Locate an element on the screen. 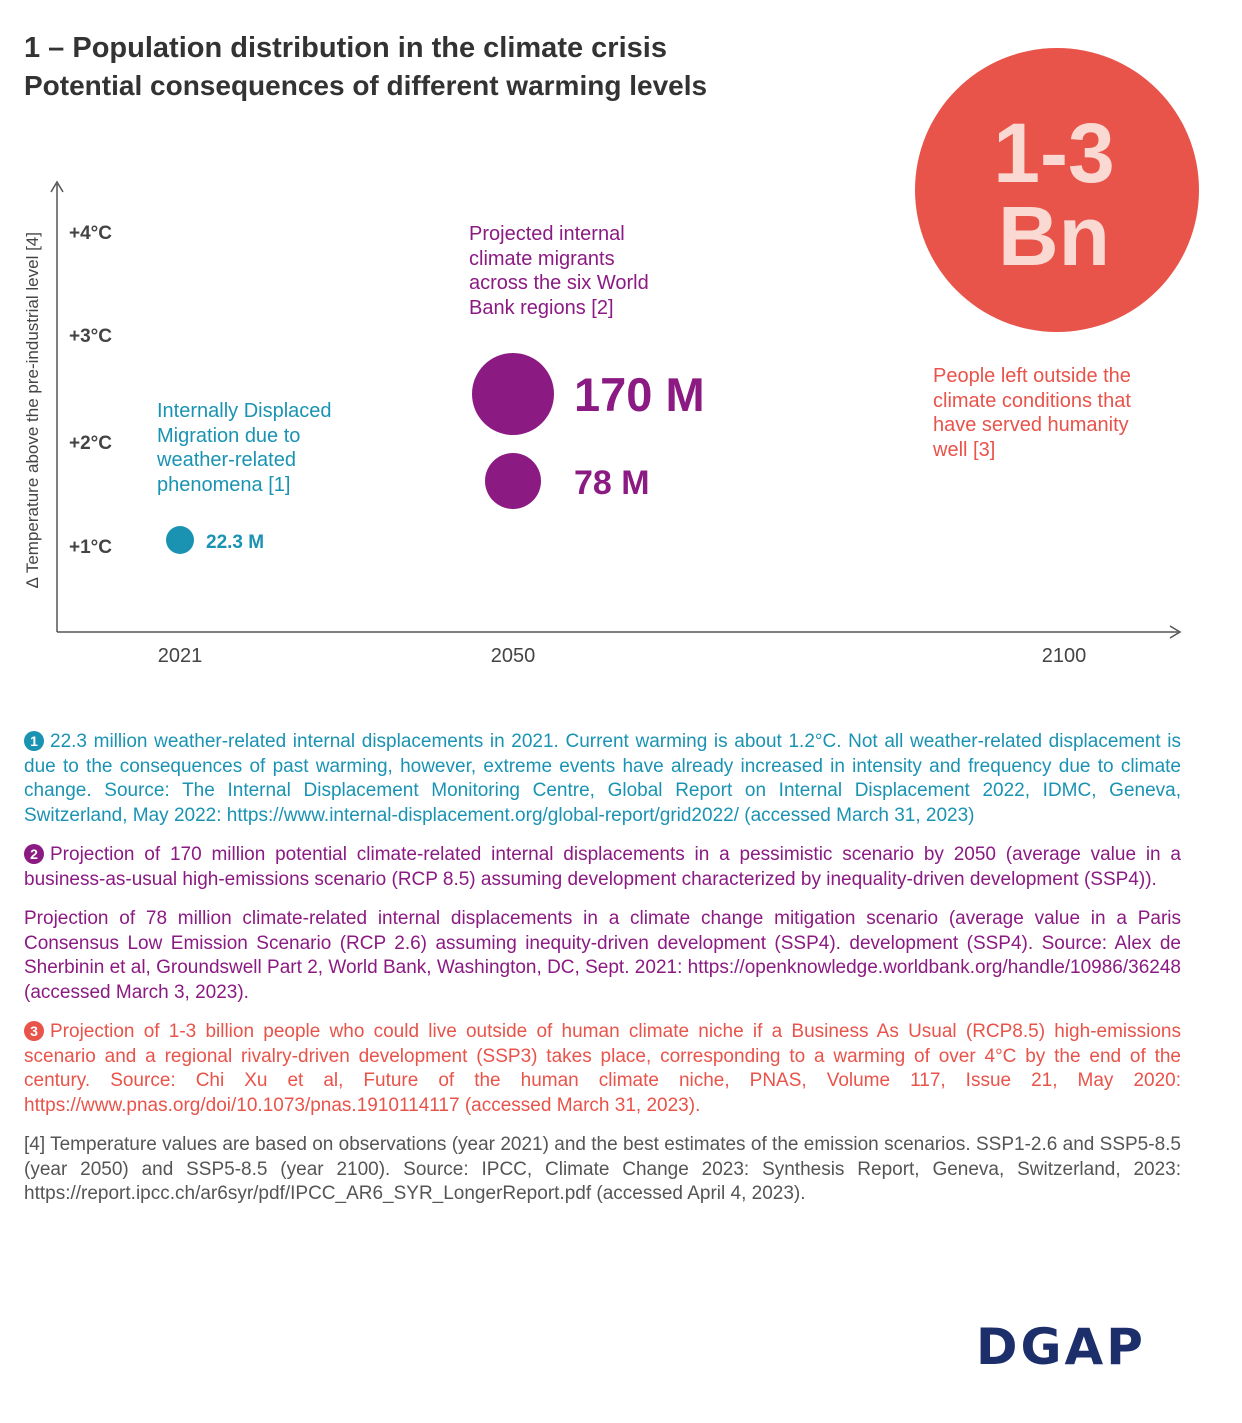 Image resolution: width=1242 pixels, height=1423 pixels. data-label-1-3bn: 1-3 is located at coordinates (1053, 153).